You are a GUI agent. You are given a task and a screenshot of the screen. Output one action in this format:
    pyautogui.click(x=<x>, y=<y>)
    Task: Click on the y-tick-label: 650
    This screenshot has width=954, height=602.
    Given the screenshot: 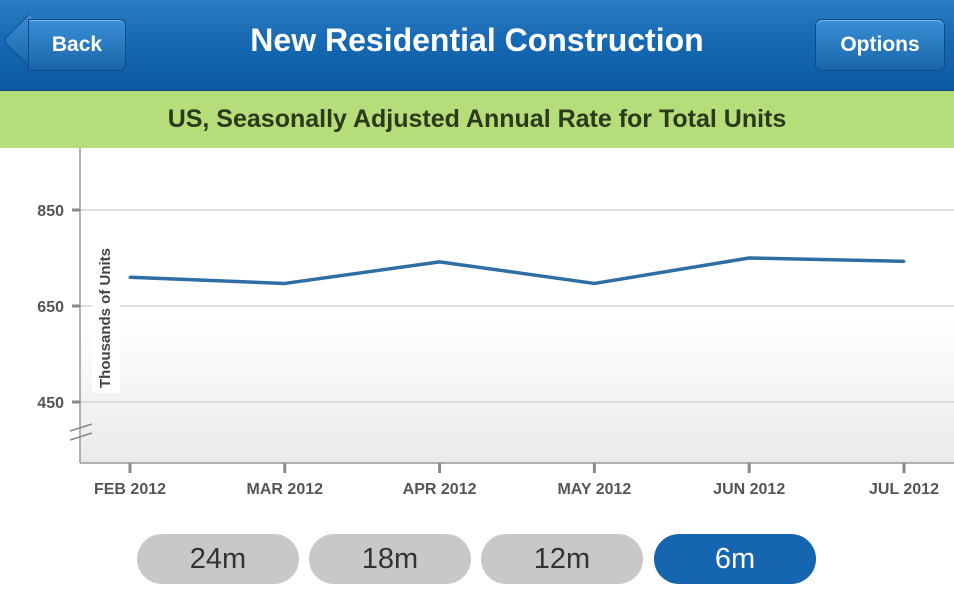 What is the action you would take?
    pyautogui.click(x=50, y=307)
    